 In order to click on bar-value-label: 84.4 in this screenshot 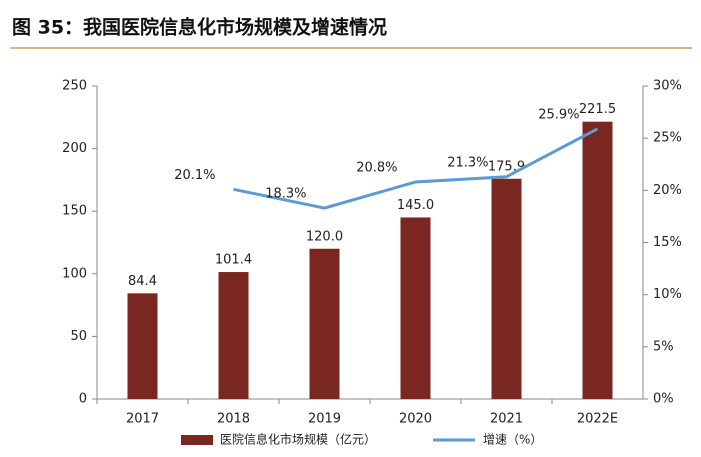, I will do `click(142, 281)`.